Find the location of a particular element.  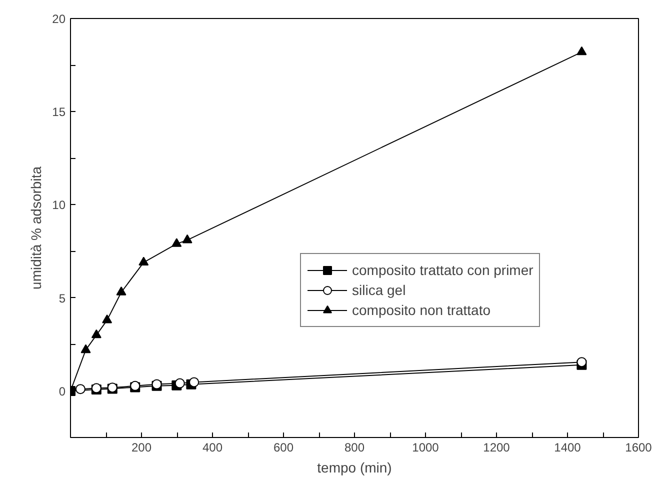

y-tick-label: 0 is located at coordinates (62, 391).